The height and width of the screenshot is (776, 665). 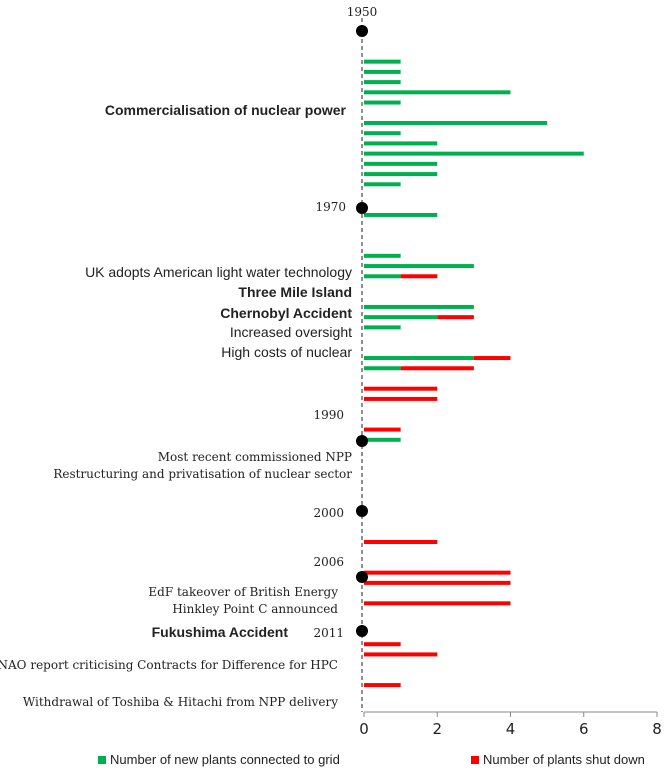 What do you see at coordinates (657, 729) in the screenshot?
I see `x-tick-label: 8` at bounding box center [657, 729].